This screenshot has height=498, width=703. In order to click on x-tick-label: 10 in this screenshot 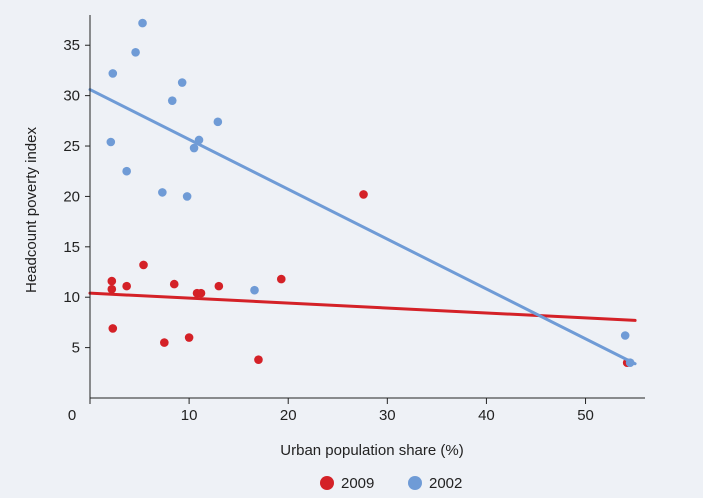, I will do `click(189, 415)`.